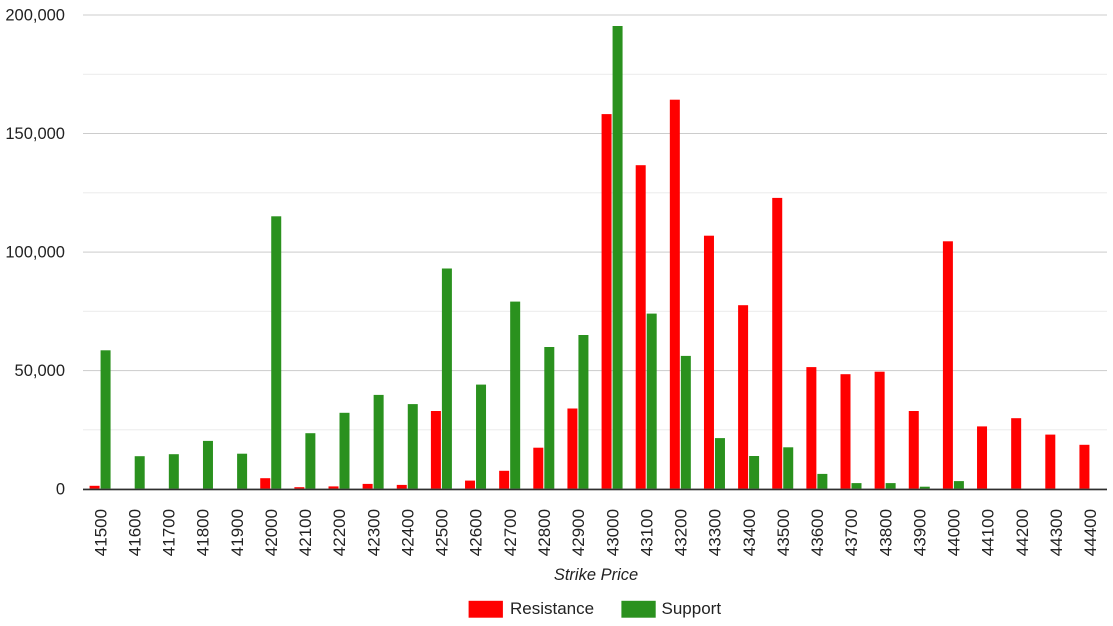 The width and height of the screenshot is (1113, 626). Describe the element at coordinates (339, 532) in the screenshot. I see `svg-text: 42200` at that location.